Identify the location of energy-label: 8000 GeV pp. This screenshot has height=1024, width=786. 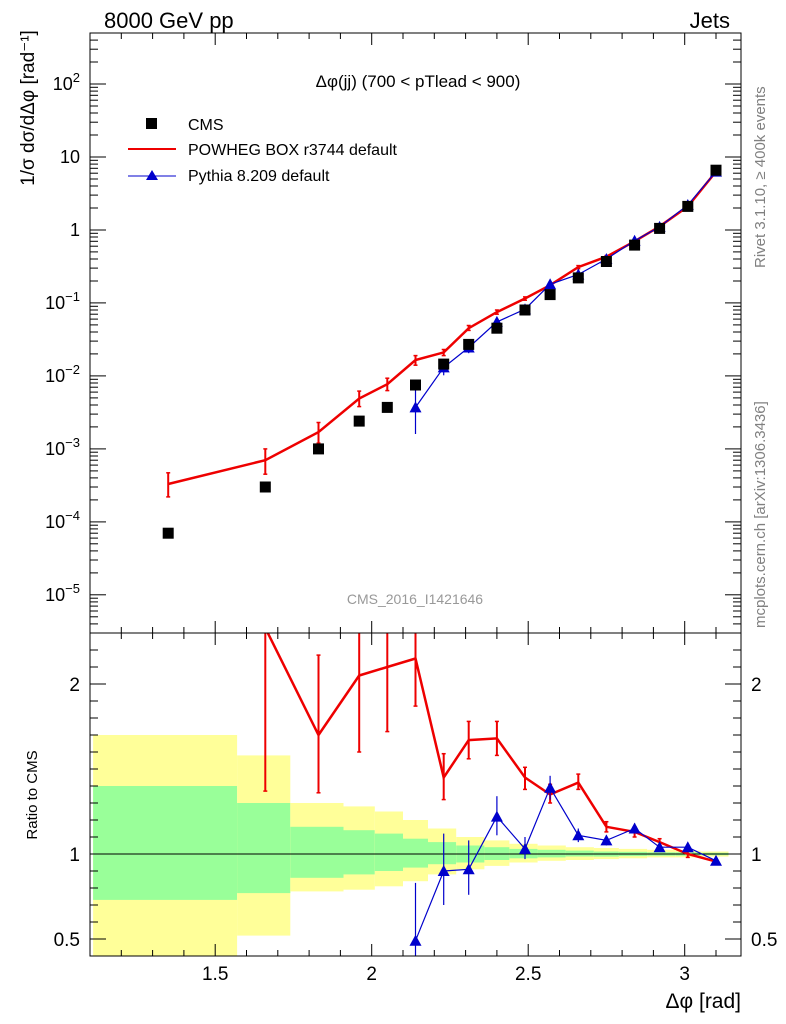
(169, 20).